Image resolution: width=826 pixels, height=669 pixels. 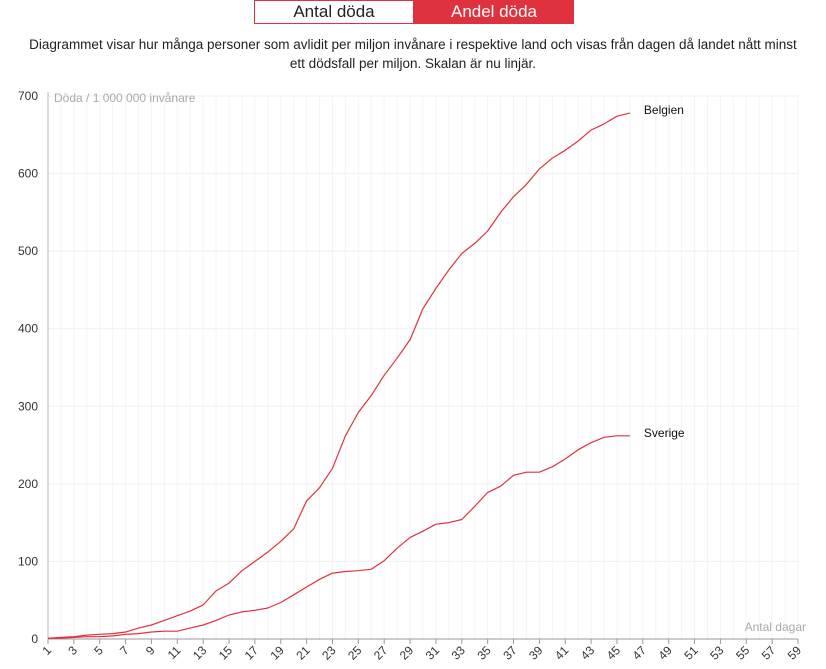 I want to click on y-tick-label: 700, so click(x=28, y=96).